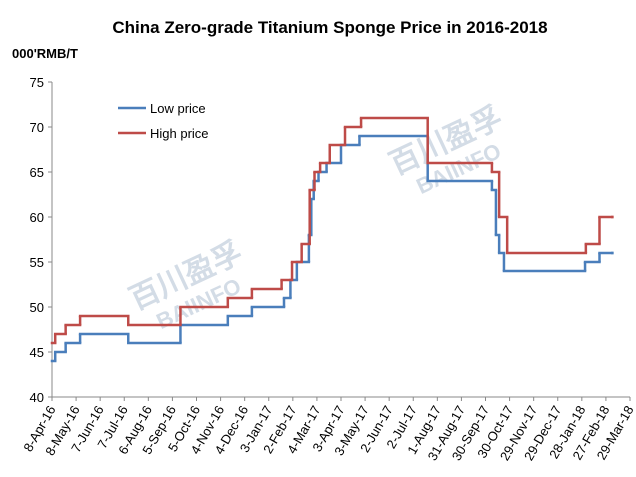  What do you see at coordinates (179, 133) in the screenshot?
I see `legend-label: High price` at bounding box center [179, 133].